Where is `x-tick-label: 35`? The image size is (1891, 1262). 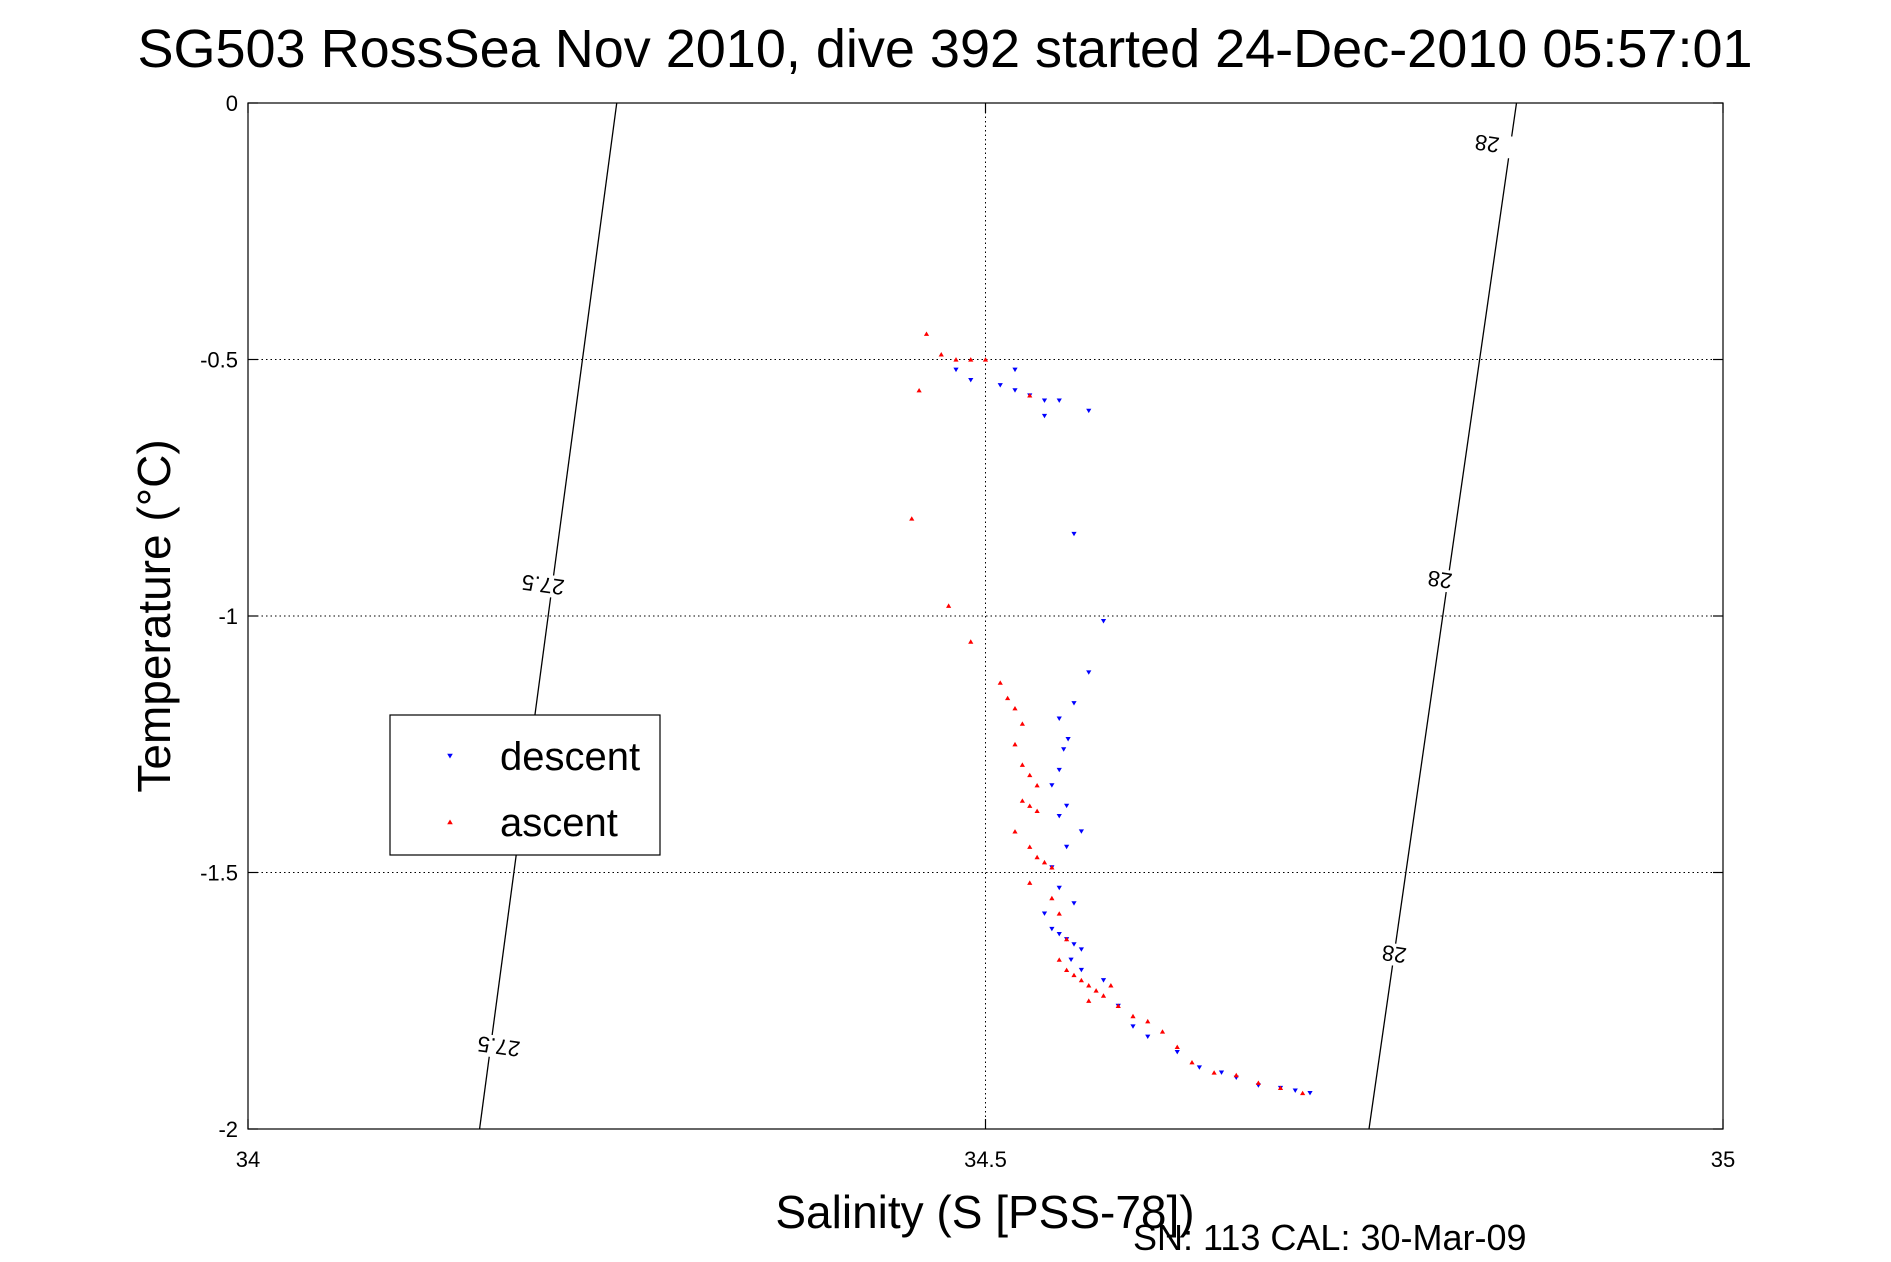 x-tick-label: 35 is located at coordinates (1723, 1159).